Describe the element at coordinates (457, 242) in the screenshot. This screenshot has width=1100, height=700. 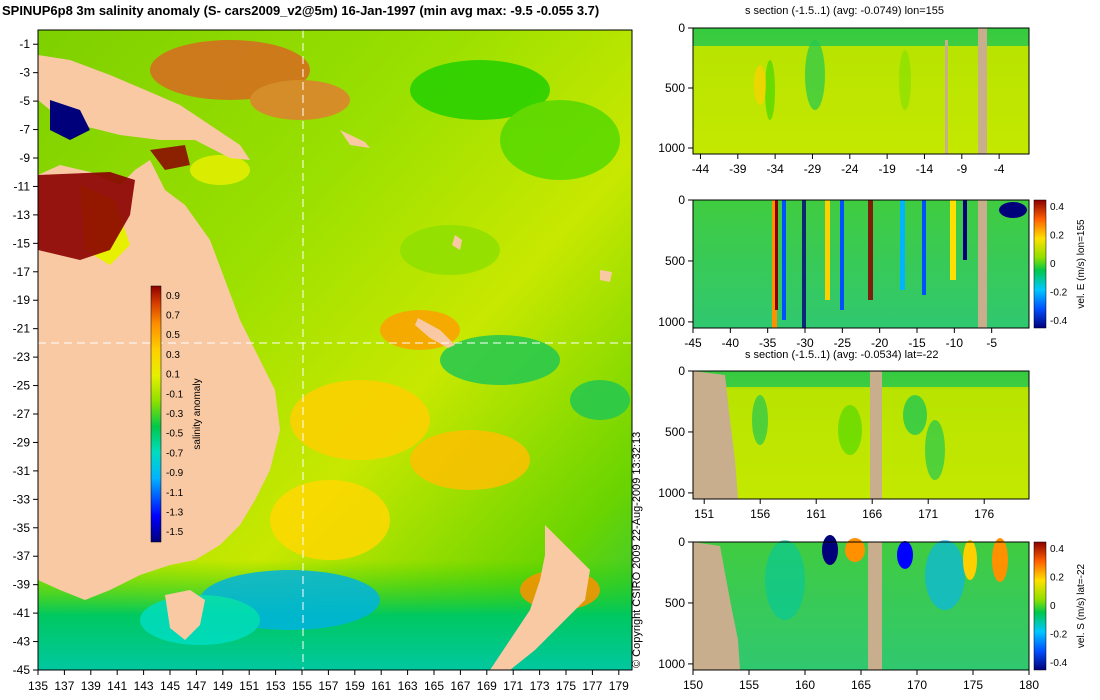
I see `vanuatu-island` at that location.